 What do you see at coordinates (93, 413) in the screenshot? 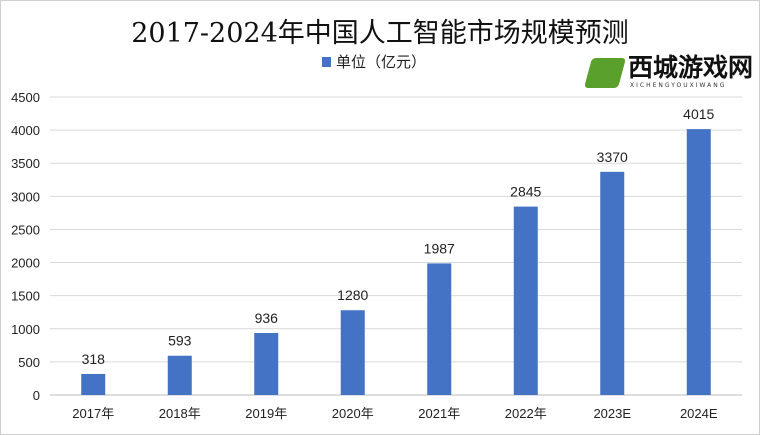
I see `x-tick-label: 2017年` at bounding box center [93, 413].